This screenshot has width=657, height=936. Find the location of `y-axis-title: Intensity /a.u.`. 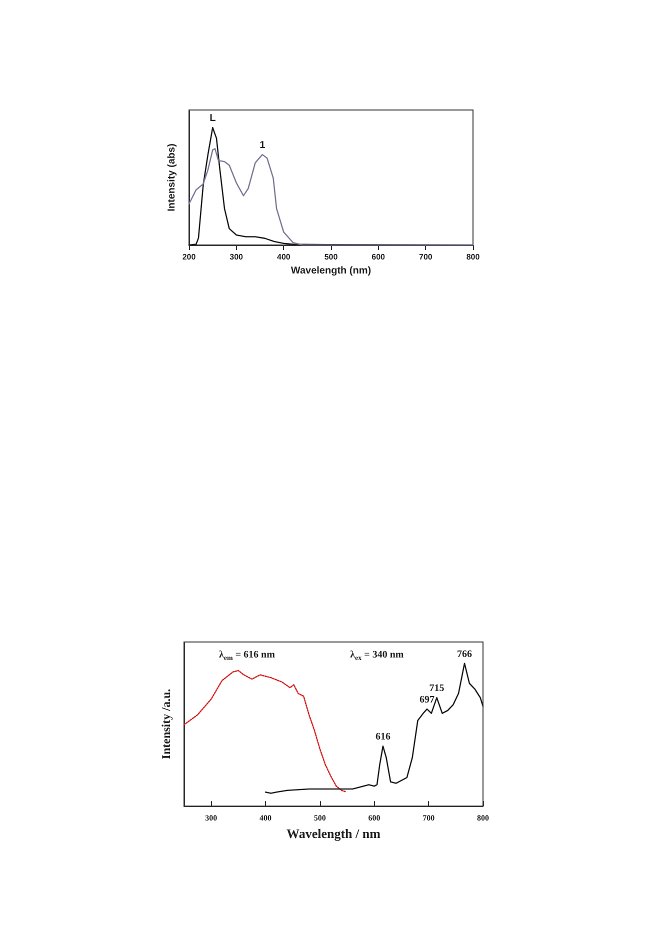

y-axis-title: Intensity /a.u. is located at coordinates (166, 724).